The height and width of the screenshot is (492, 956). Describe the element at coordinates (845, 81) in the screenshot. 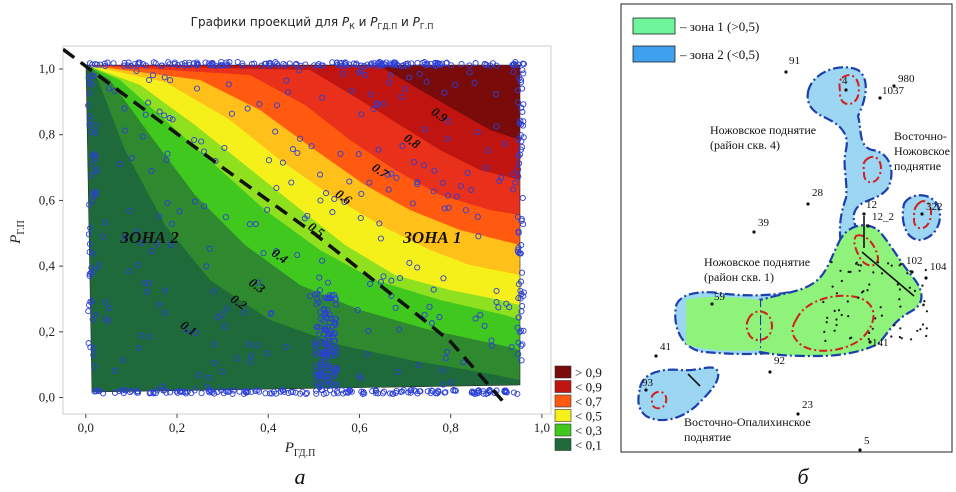

I see `well-label: 4` at that location.